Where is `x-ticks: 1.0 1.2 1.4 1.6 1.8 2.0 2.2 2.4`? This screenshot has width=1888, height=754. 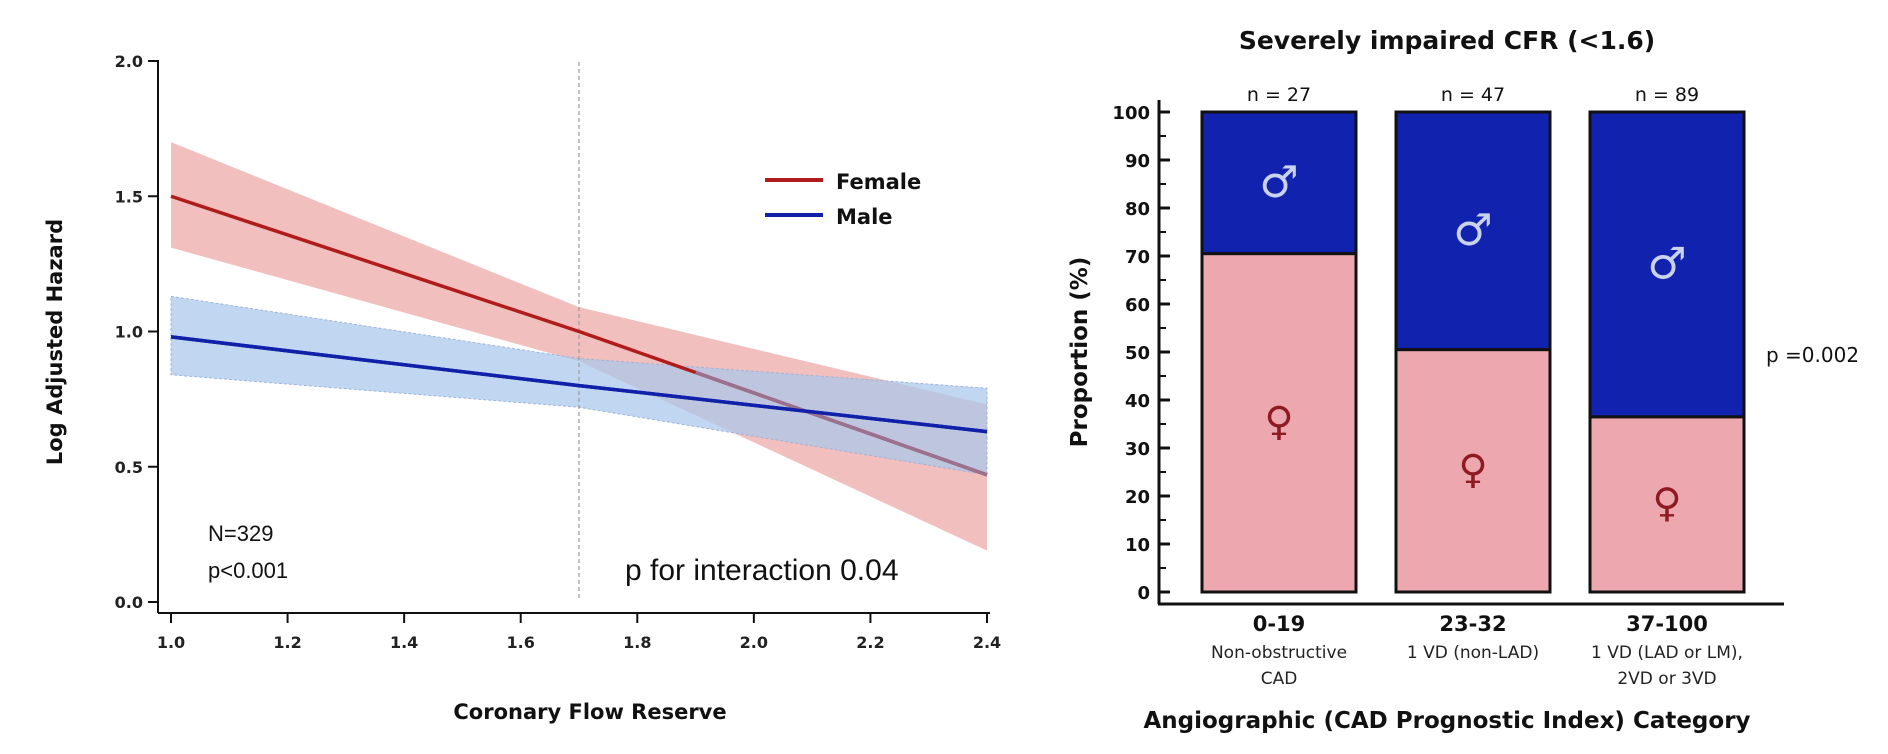
x-ticks: 1.0 1.2 1.4 1.6 1.8 2.0 2.2 2.4 is located at coordinates (579, 632).